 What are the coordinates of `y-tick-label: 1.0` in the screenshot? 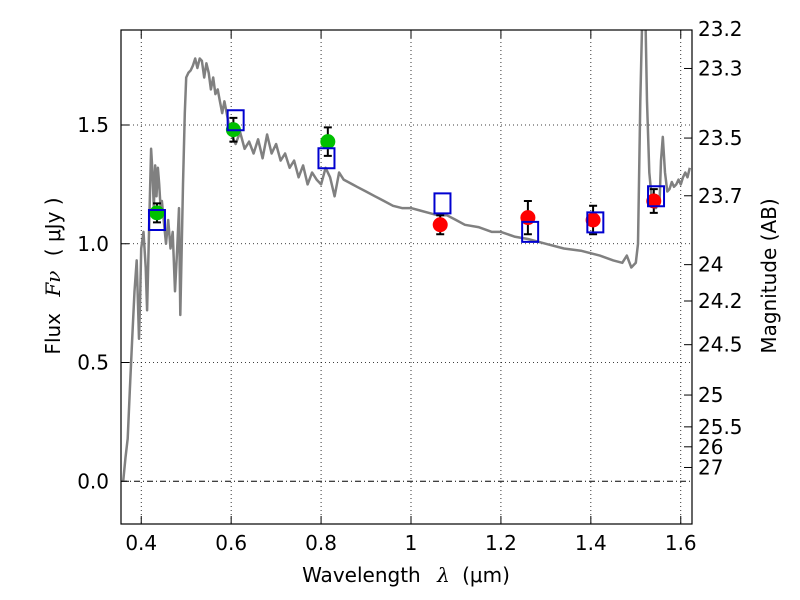 It's located at (93, 244).